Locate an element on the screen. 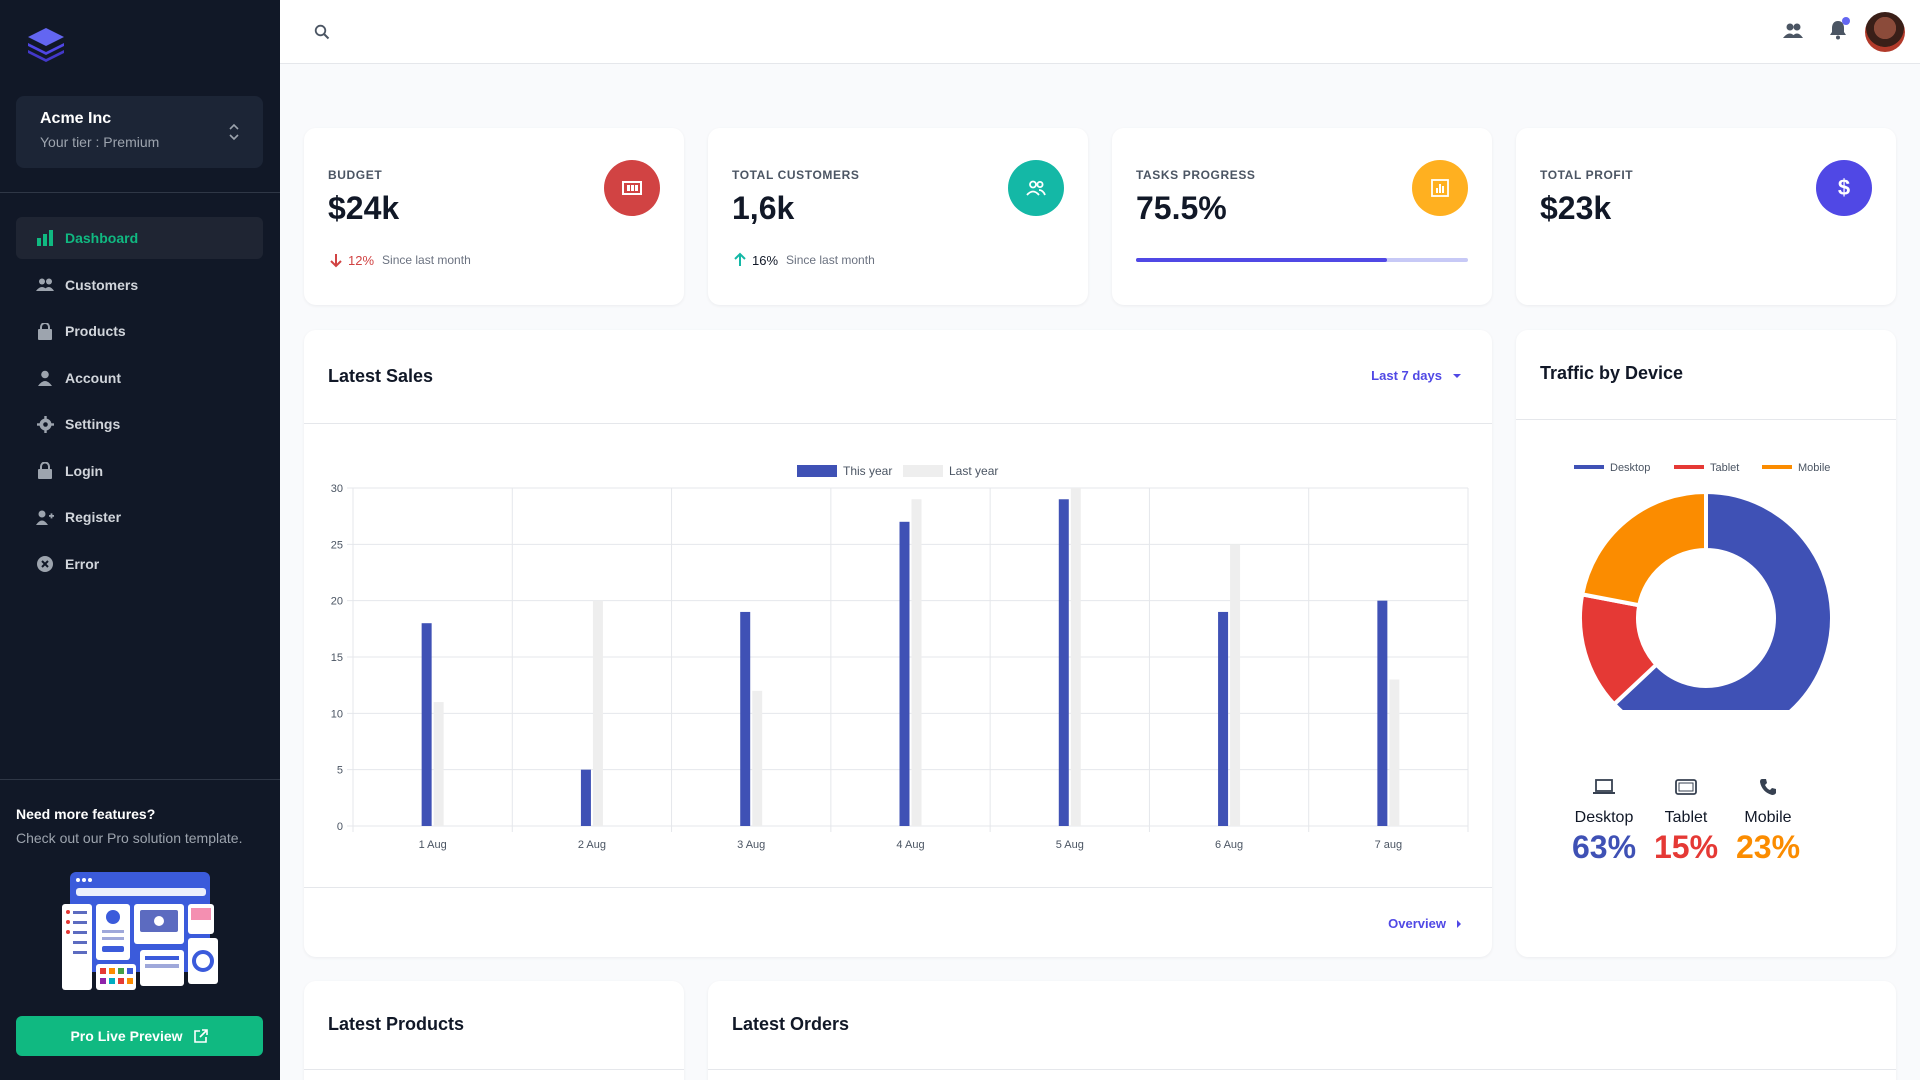 Image resolution: width=1920 pixels, height=1080 pixels. sidebar-item-label: Error is located at coordinates (82, 563).